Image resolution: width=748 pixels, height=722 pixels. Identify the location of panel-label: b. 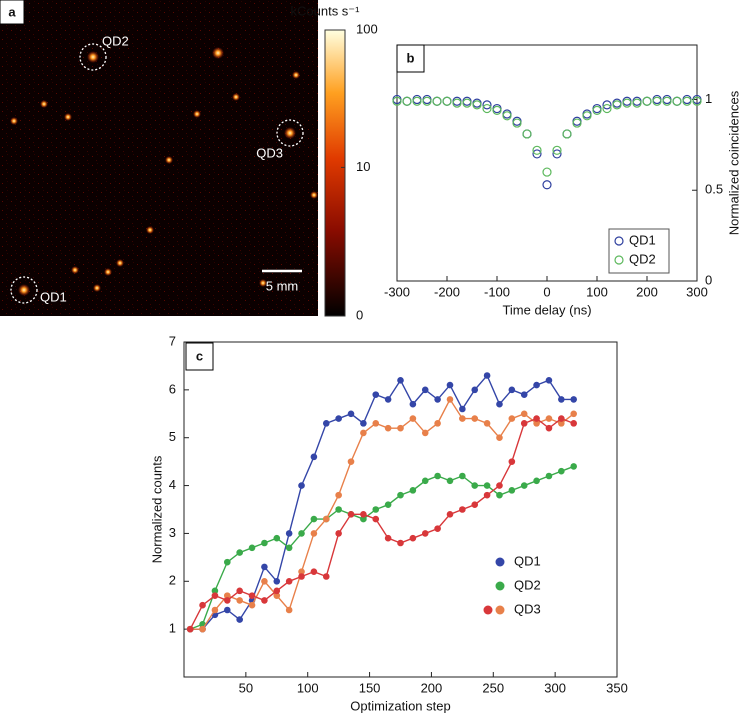
(411, 57).